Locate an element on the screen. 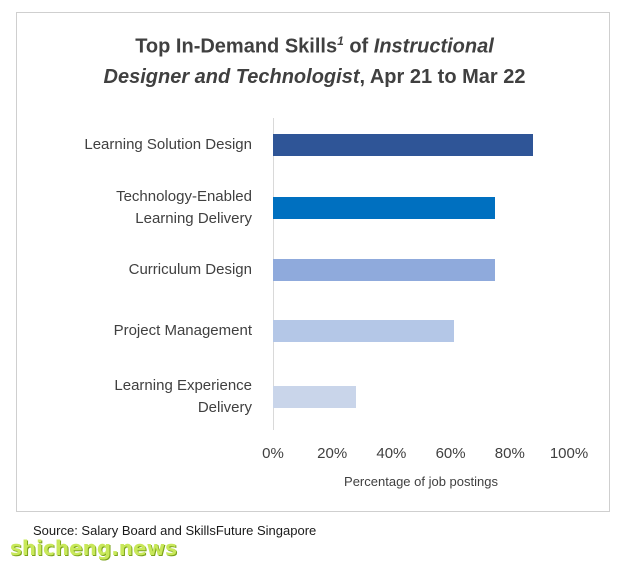 Image resolution: width=629 pixels, height=565 pixels. title-middle: of is located at coordinates (358, 46).